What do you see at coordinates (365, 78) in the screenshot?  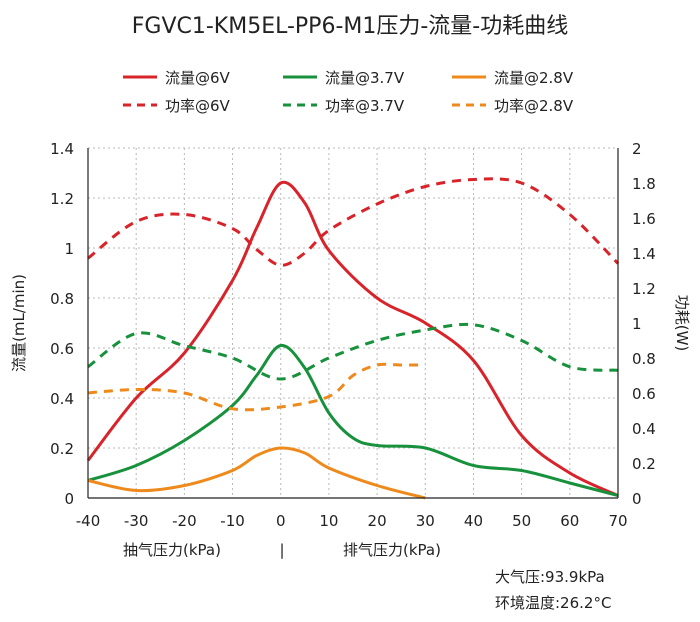 I see `legend-label-1: 流量@3.7V` at bounding box center [365, 78].